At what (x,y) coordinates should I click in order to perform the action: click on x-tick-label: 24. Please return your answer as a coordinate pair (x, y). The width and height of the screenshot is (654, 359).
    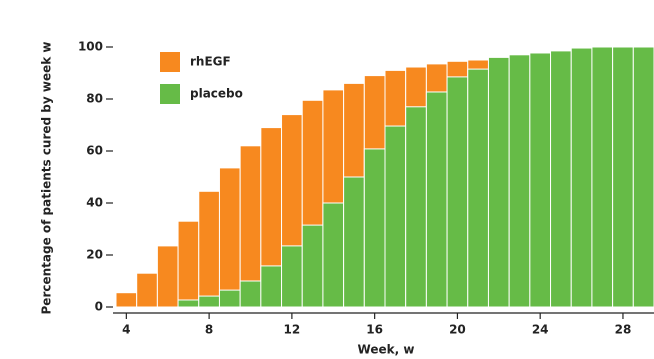
    Looking at the image, I should click on (540, 330).